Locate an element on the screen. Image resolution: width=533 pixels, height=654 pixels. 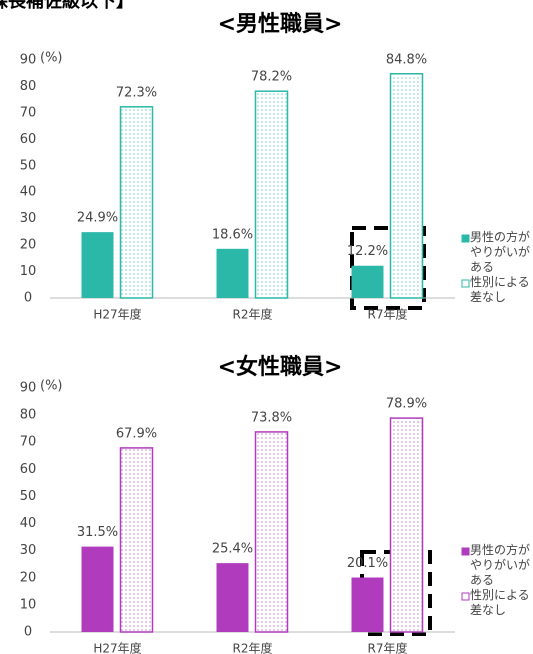
data-label: 18.6% is located at coordinates (232, 234).